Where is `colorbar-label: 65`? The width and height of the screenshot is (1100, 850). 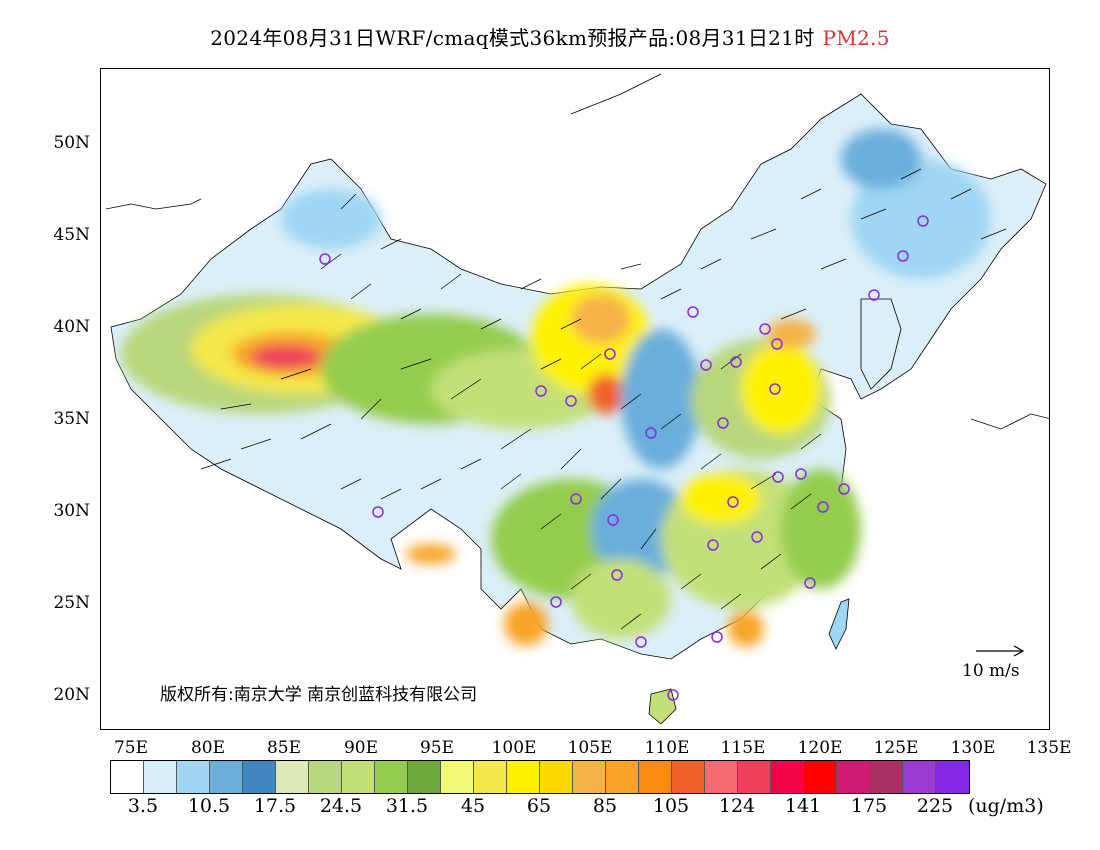
colorbar-label: 65 is located at coordinates (539, 806).